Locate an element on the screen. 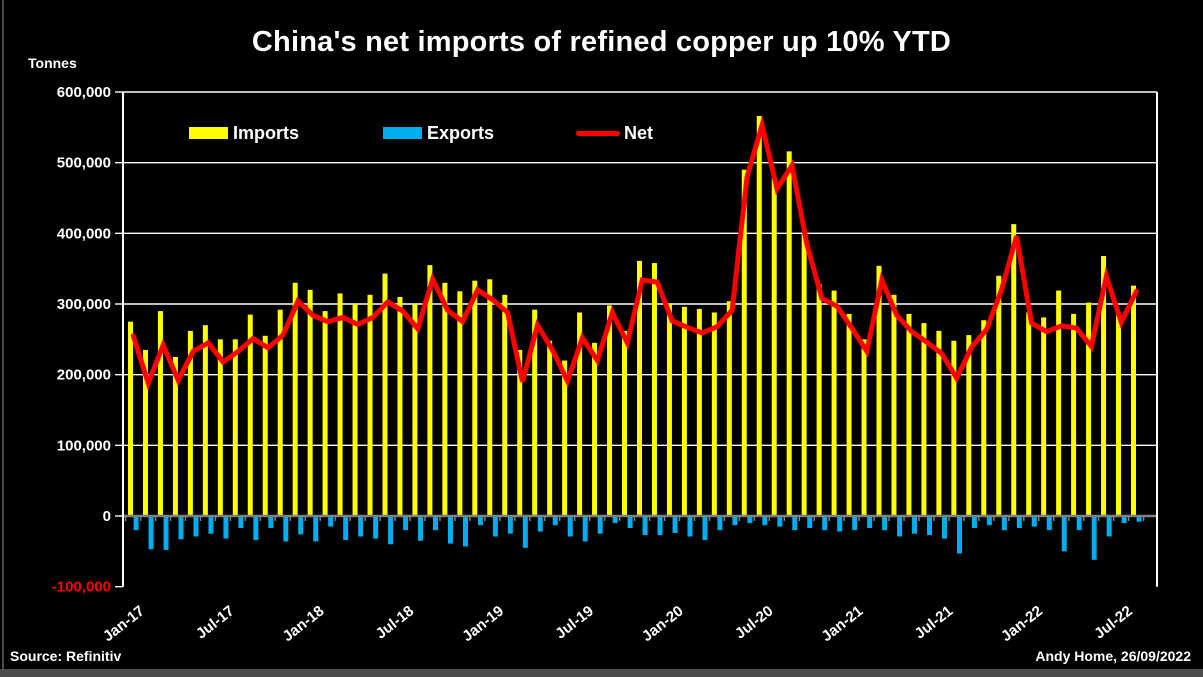 The image size is (1203, 677). window-left-edge is located at coordinates (3, 338).